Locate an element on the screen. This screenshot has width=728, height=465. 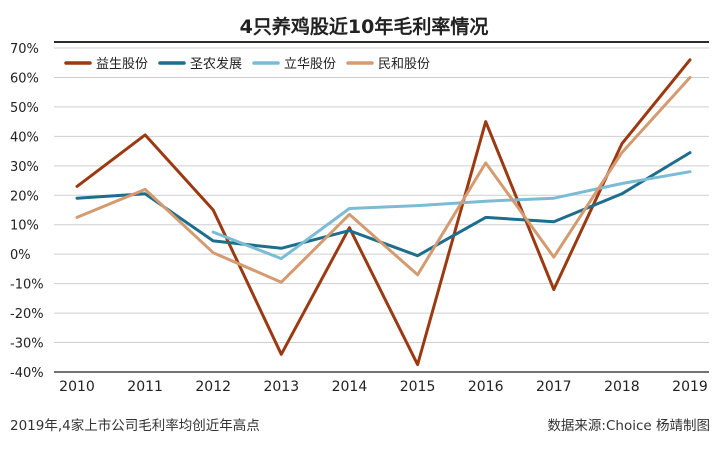
y-tick-label: 50% is located at coordinates (24, 108).